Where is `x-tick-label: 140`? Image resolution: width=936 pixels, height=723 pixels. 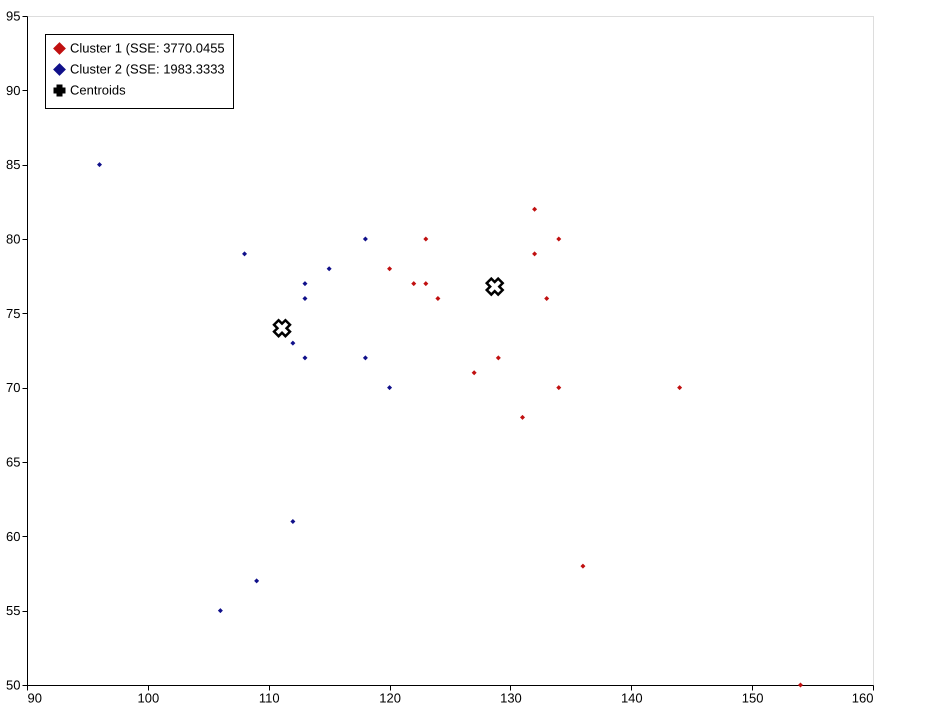 x-tick-label: 140 is located at coordinates (631, 698).